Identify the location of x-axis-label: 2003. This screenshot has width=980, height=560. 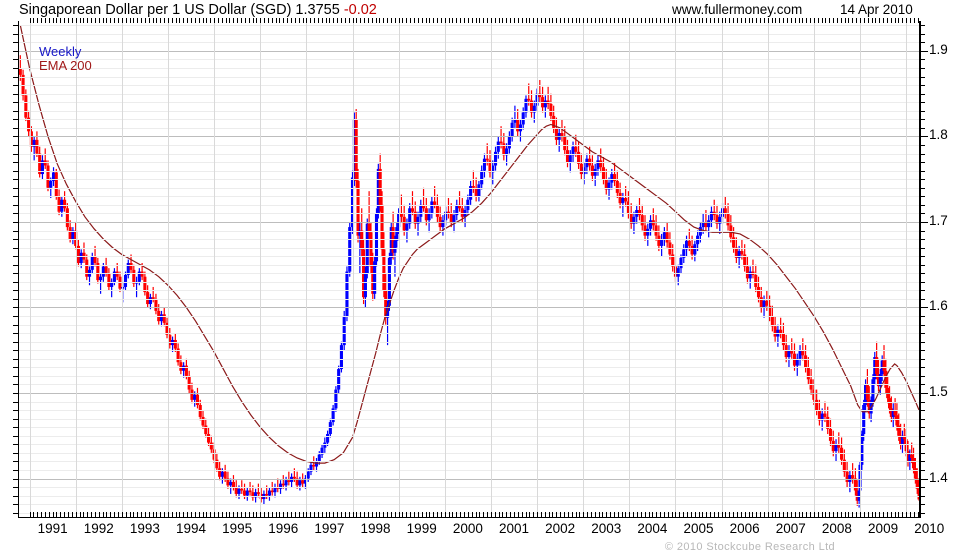
(606, 528).